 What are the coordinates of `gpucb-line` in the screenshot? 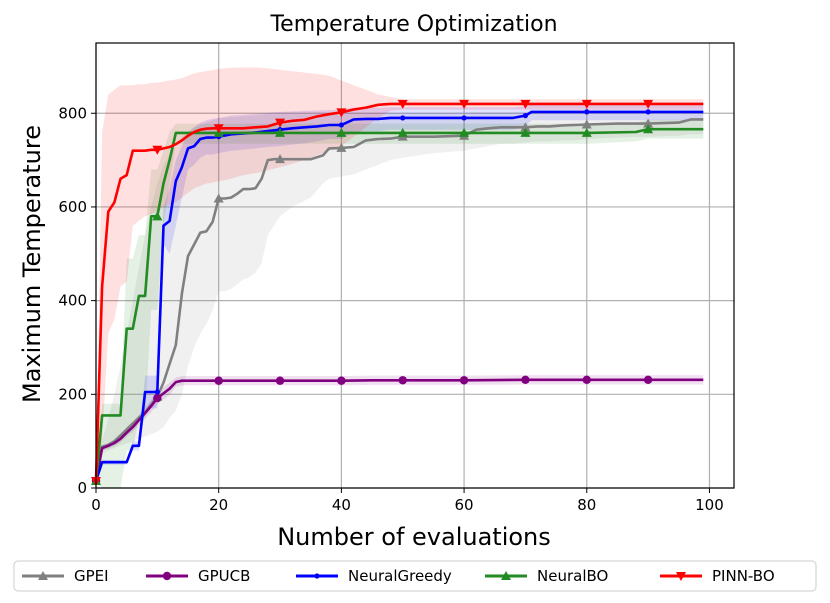 It's located at (399, 430).